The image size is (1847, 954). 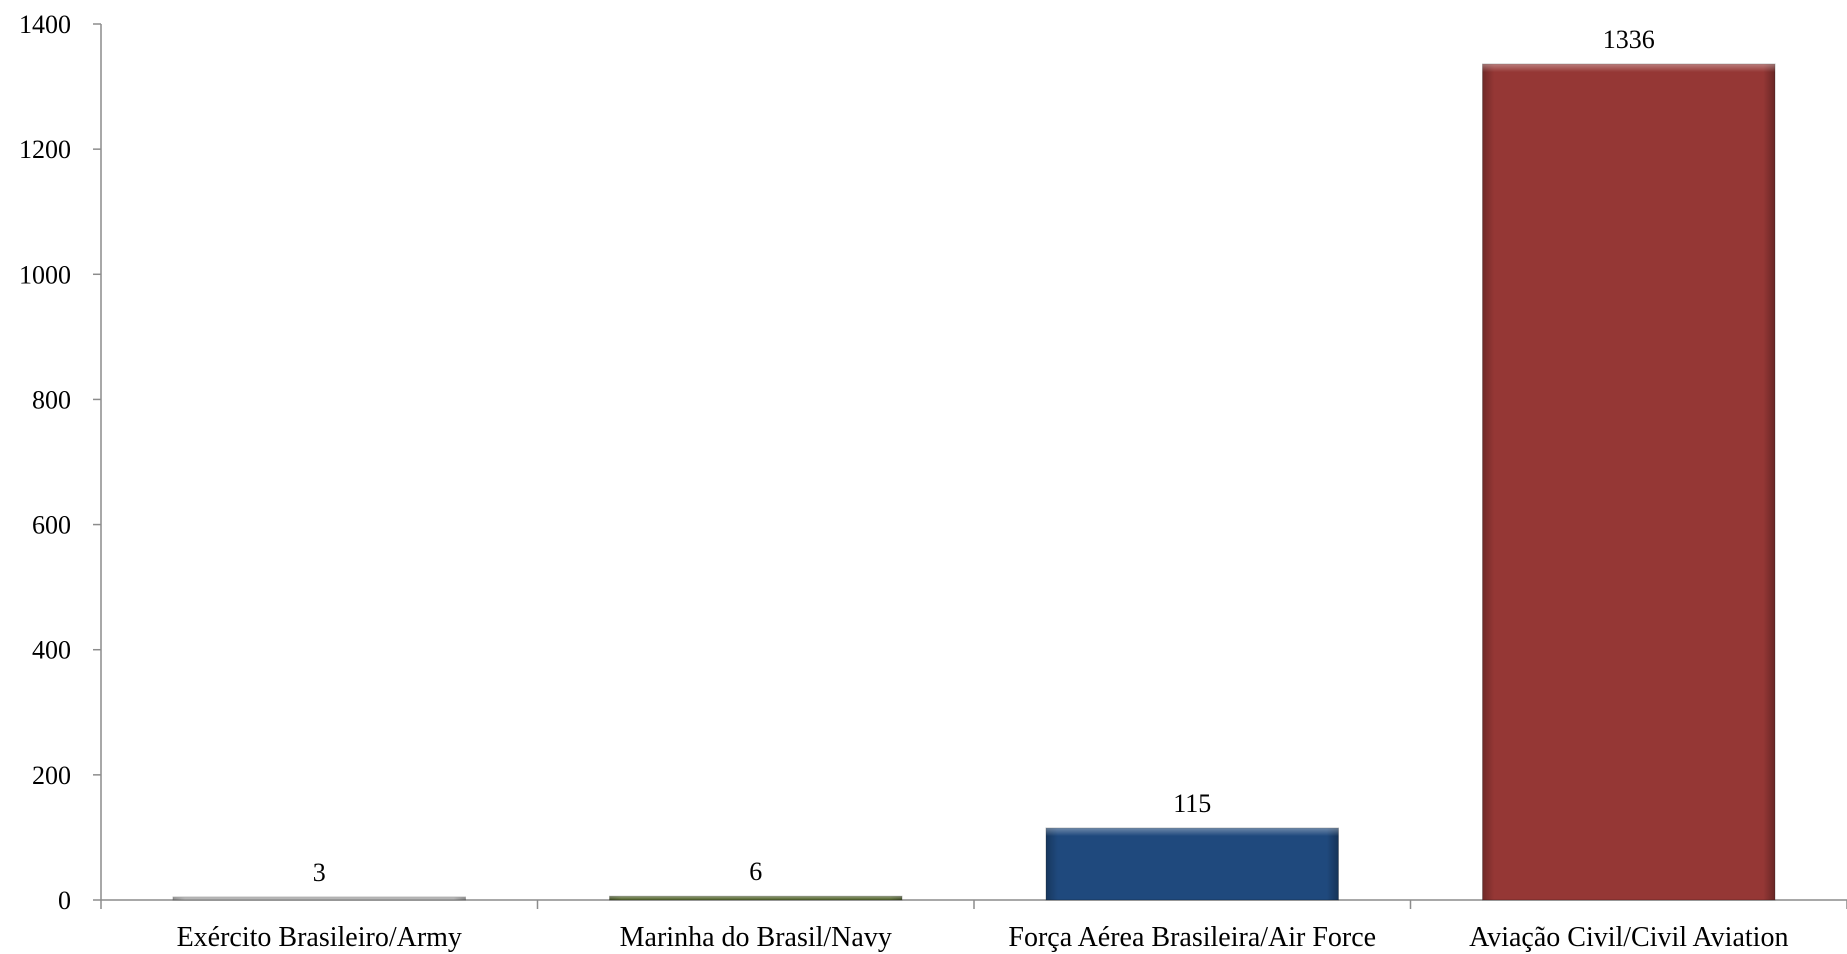 What do you see at coordinates (45, 274) in the screenshot?
I see `y-tick-label: 1000` at bounding box center [45, 274].